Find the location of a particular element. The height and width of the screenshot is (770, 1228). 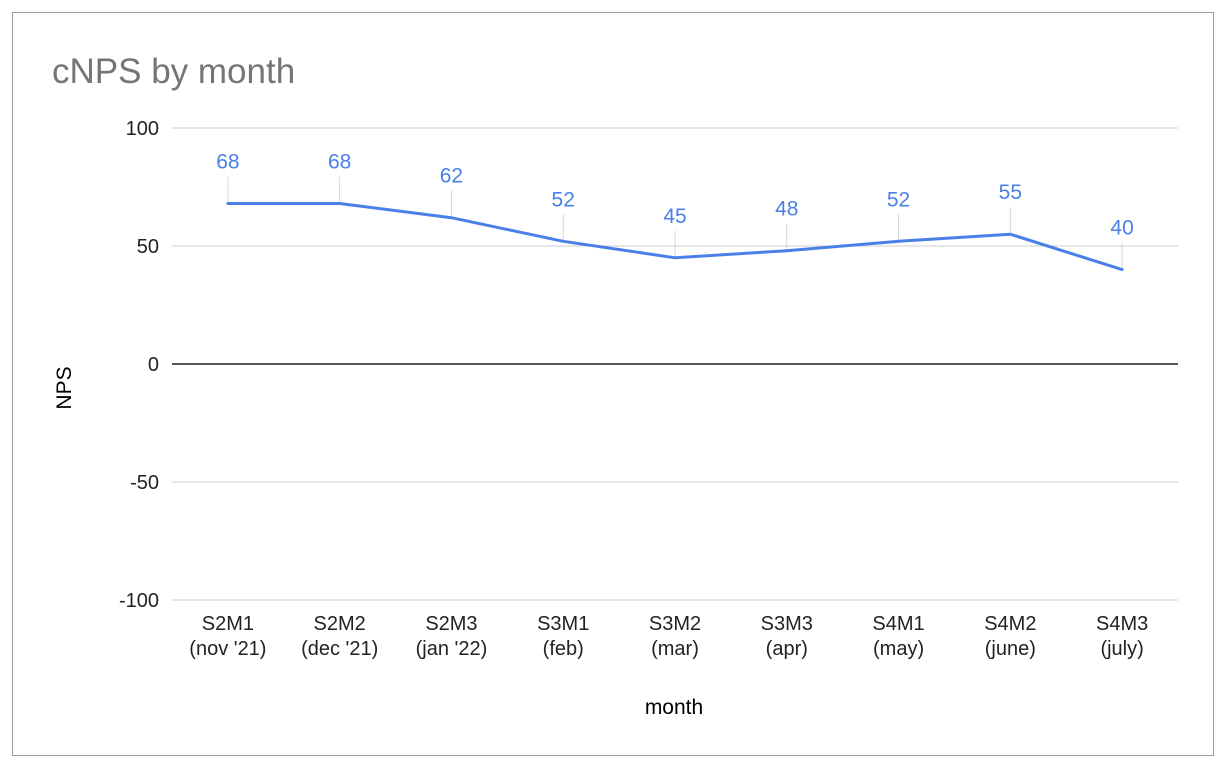

x-category-label: (apr) is located at coordinates (787, 649).